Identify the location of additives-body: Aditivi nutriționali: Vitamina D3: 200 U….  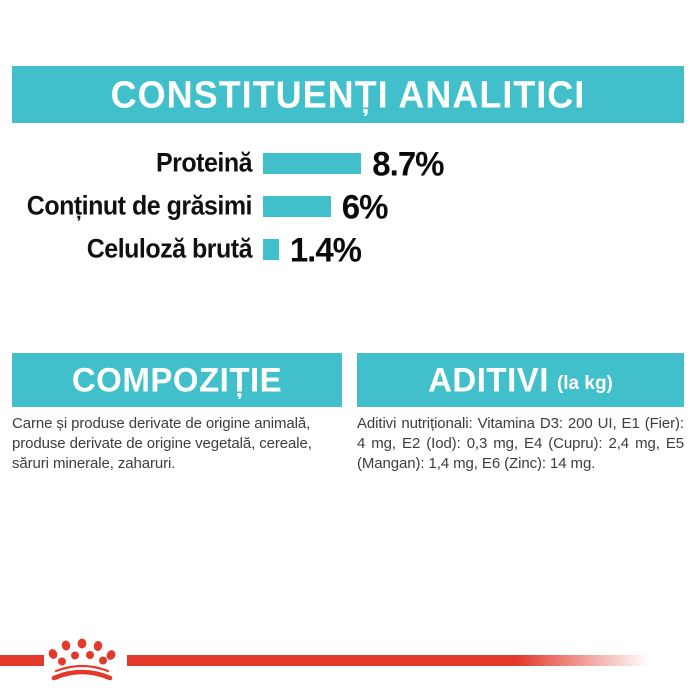
(520, 443).